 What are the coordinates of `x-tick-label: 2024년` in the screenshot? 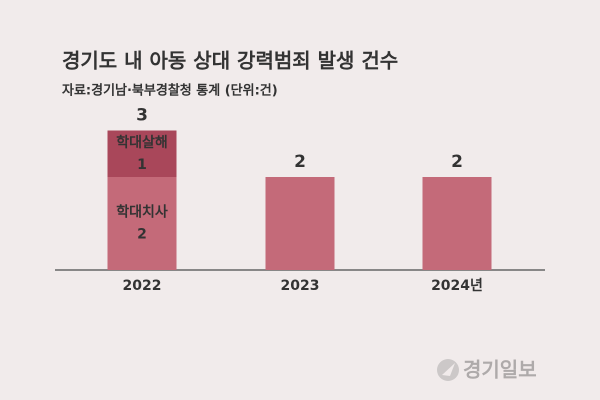 It's located at (457, 286).